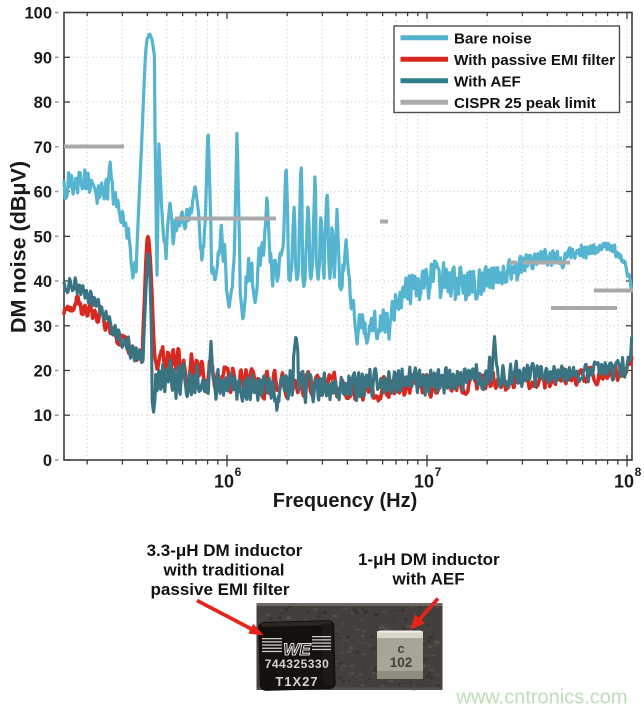 The image size is (644, 719). Describe the element at coordinates (401, 649) in the screenshot. I see `svg-text: c` at that location.